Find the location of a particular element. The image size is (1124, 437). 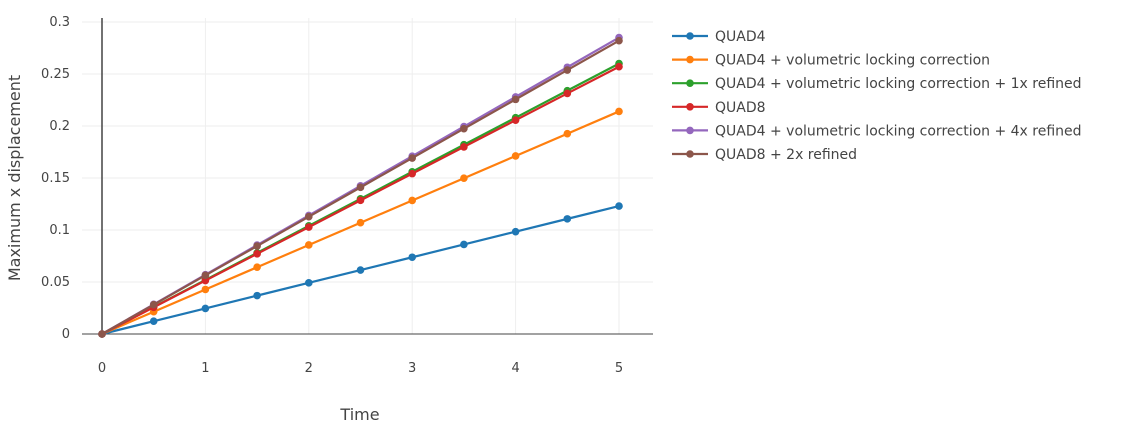

x-tick-label: 2 is located at coordinates (309, 368).